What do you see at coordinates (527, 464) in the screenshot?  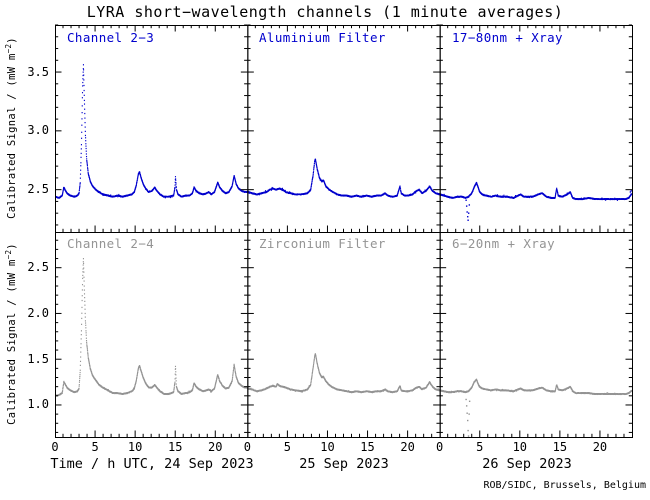 I see `x-axis-label-day3: 26 Sep 2023` at bounding box center [527, 464].